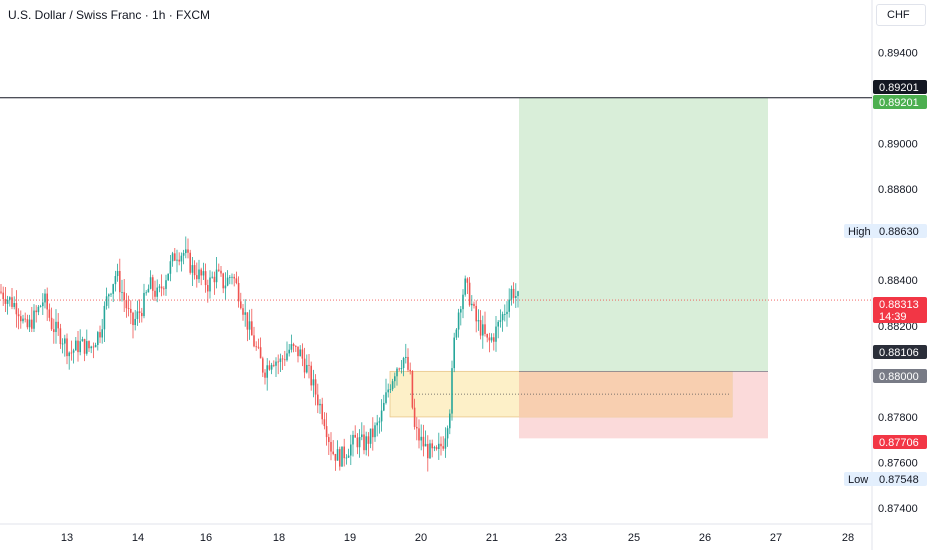 The width and height of the screenshot is (932, 550). I want to click on time-tick-9: 26, so click(705, 538).